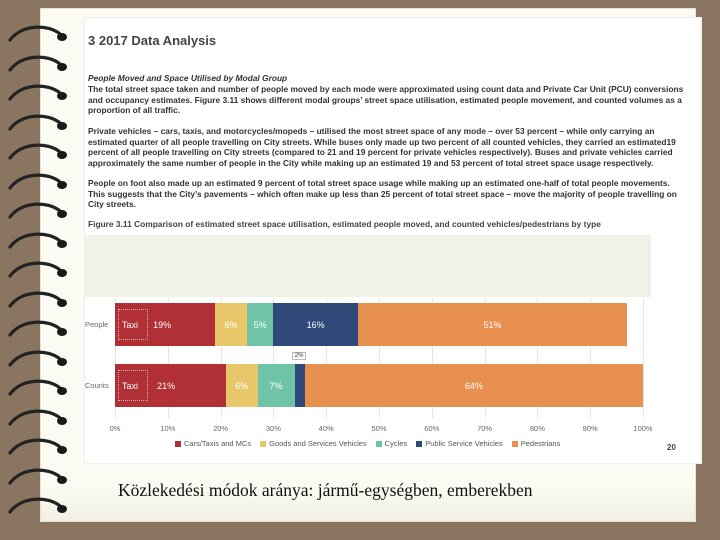  I want to click on legend-item: Goods and Services Vehicles, so click(313, 443).